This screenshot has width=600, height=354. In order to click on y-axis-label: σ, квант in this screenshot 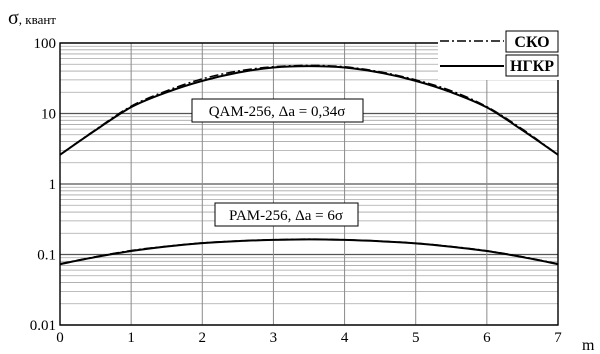, I will do `click(32, 18)`.